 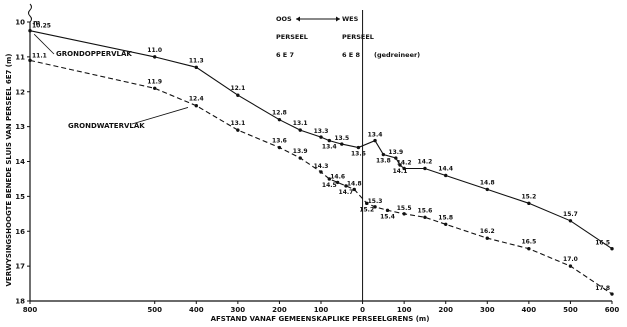 I want to click on direction-right-label: WES, so click(x=350, y=19).